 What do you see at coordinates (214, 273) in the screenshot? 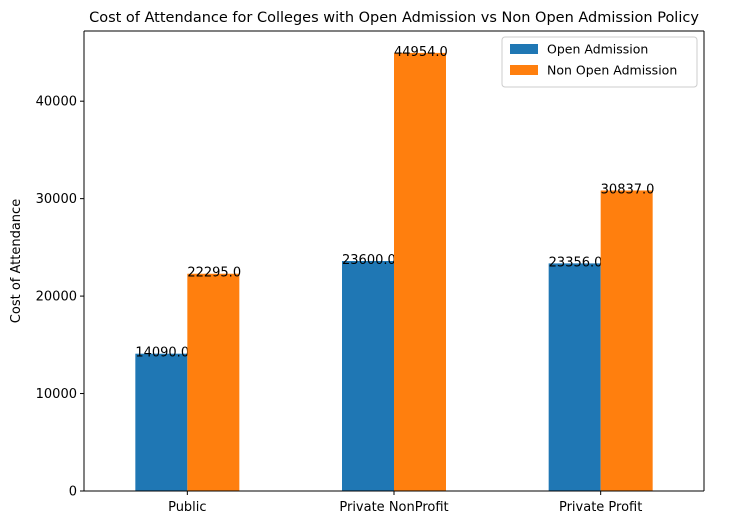
I see `data-label: 22295.0` at bounding box center [214, 273].